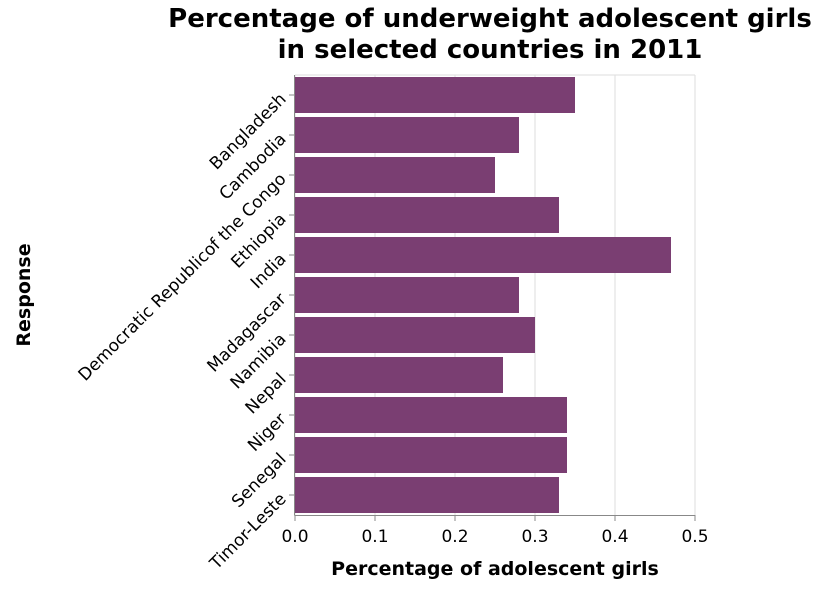  What do you see at coordinates (534, 537) in the screenshot?
I see `x-tick-label: 0.3` at bounding box center [534, 537].